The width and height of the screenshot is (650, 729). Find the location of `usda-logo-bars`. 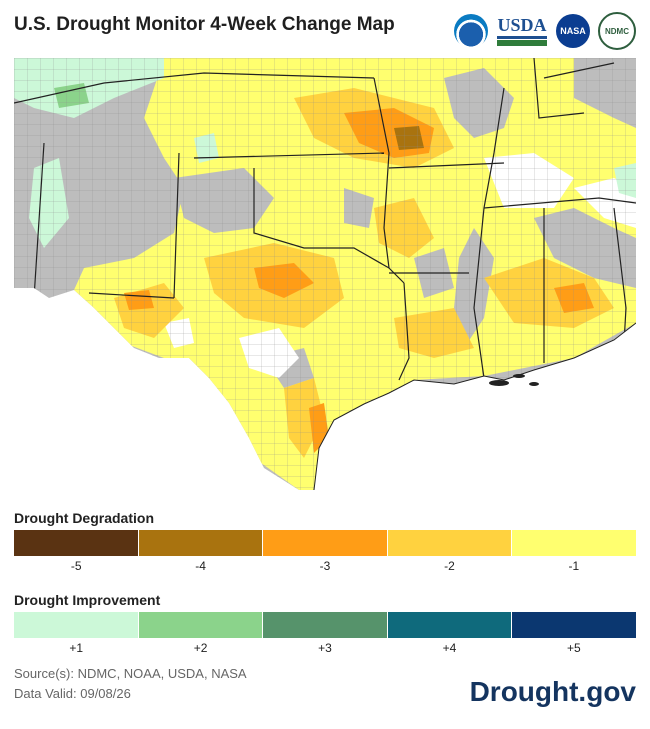

usda-logo-bars is located at coordinates (522, 41).